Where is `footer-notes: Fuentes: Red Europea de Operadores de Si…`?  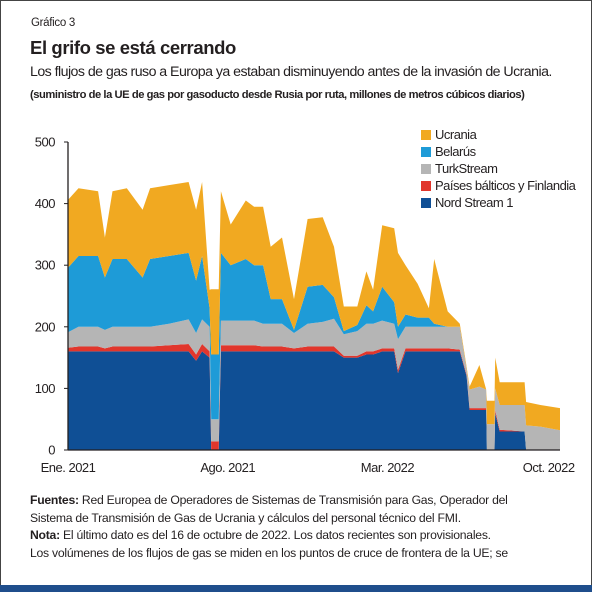 footer-notes: Fuentes: Red Europea de Operadores de Si… is located at coordinates (269, 527).